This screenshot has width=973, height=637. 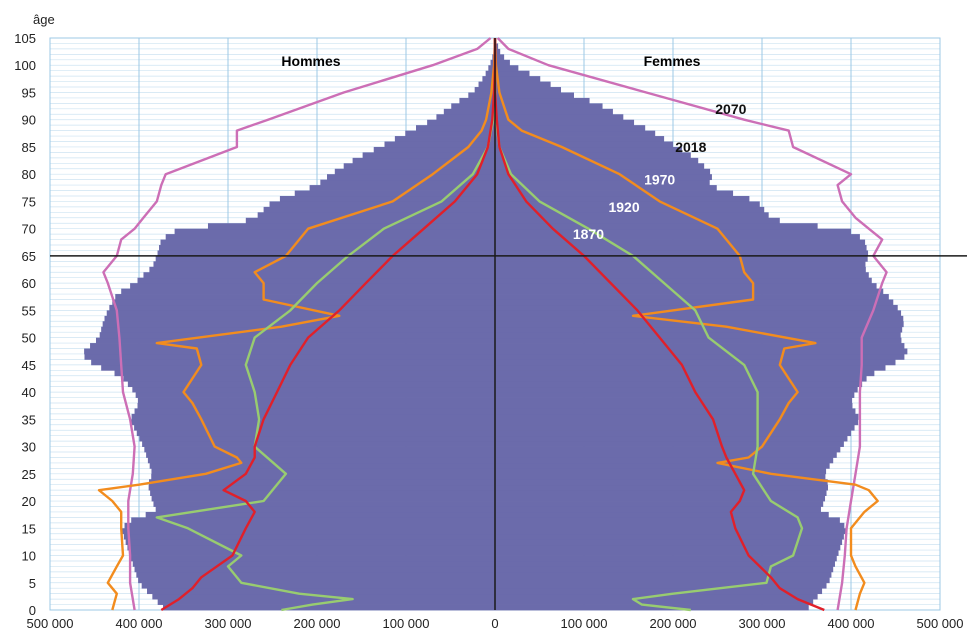 I want to click on series-label-2070: 2070, so click(x=730, y=109).